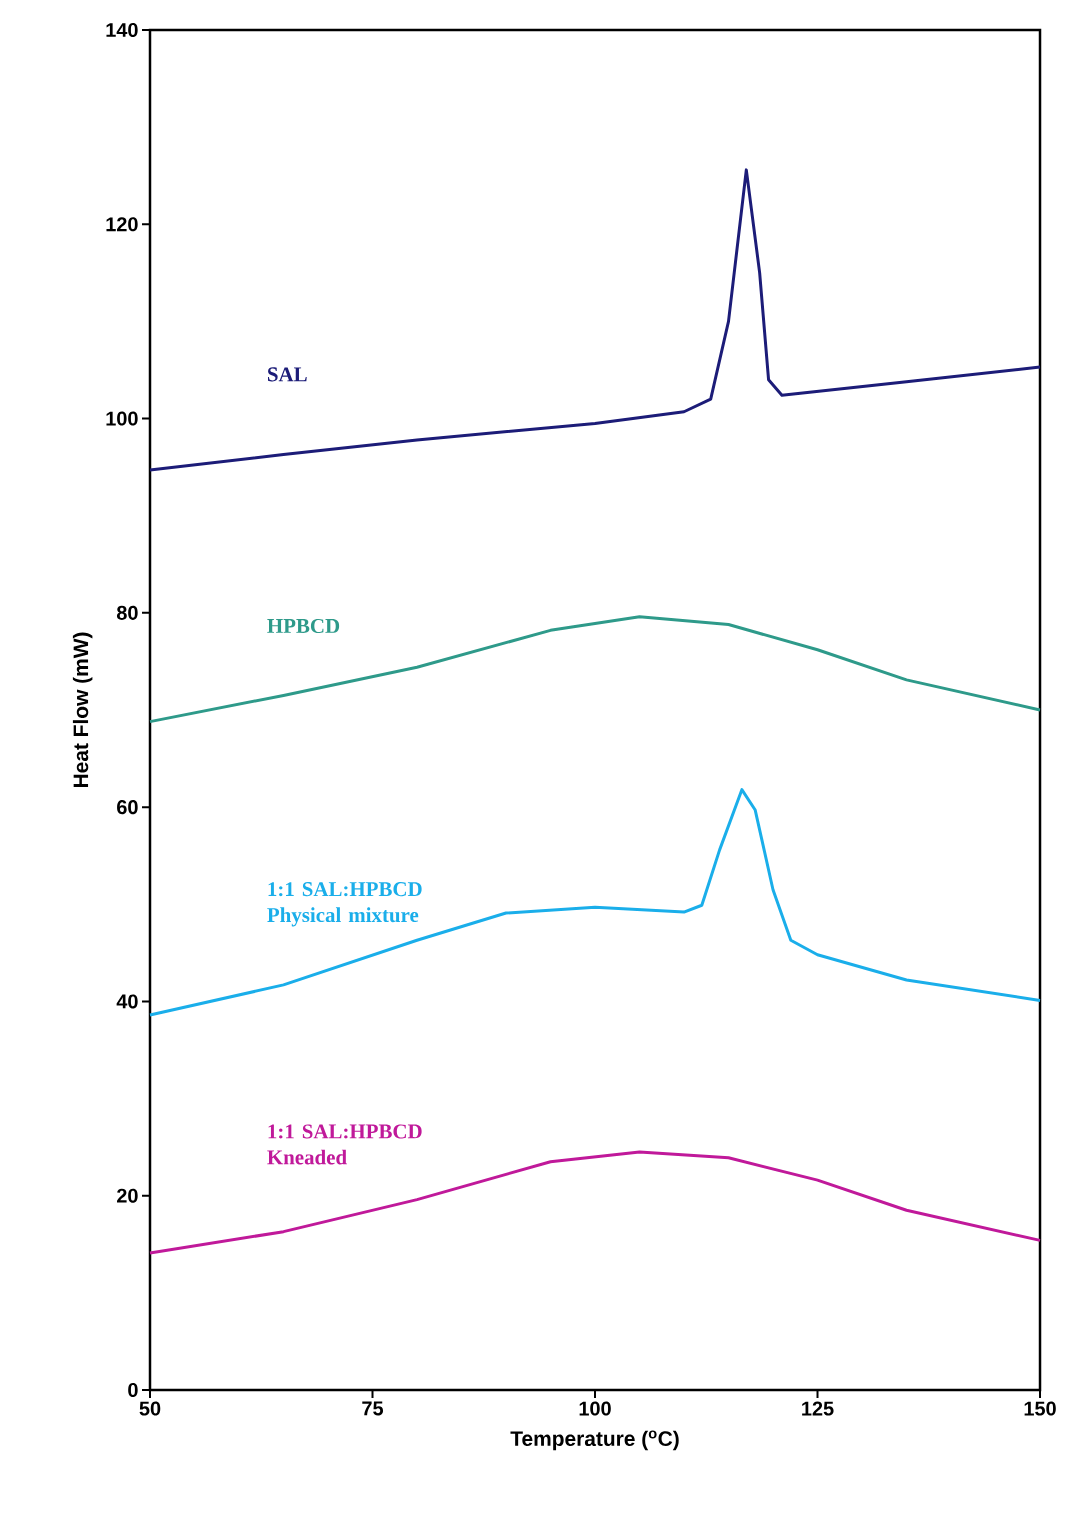 The height and width of the screenshot is (1527, 1073). I want to click on y-tick-label: 60, so click(127, 807).